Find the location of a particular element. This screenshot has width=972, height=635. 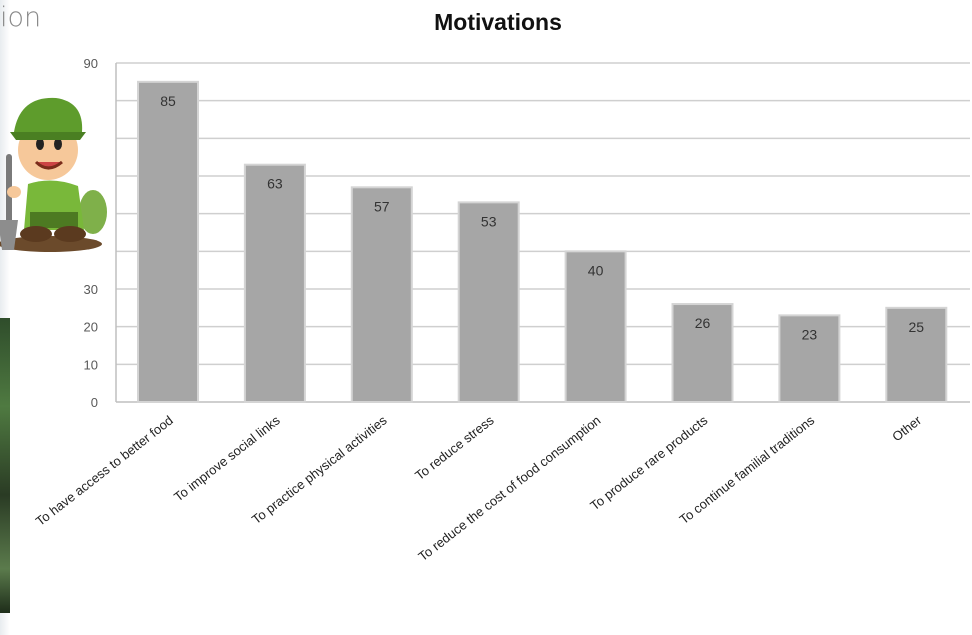

slide-left-edge is located at coordinates (5, 317).